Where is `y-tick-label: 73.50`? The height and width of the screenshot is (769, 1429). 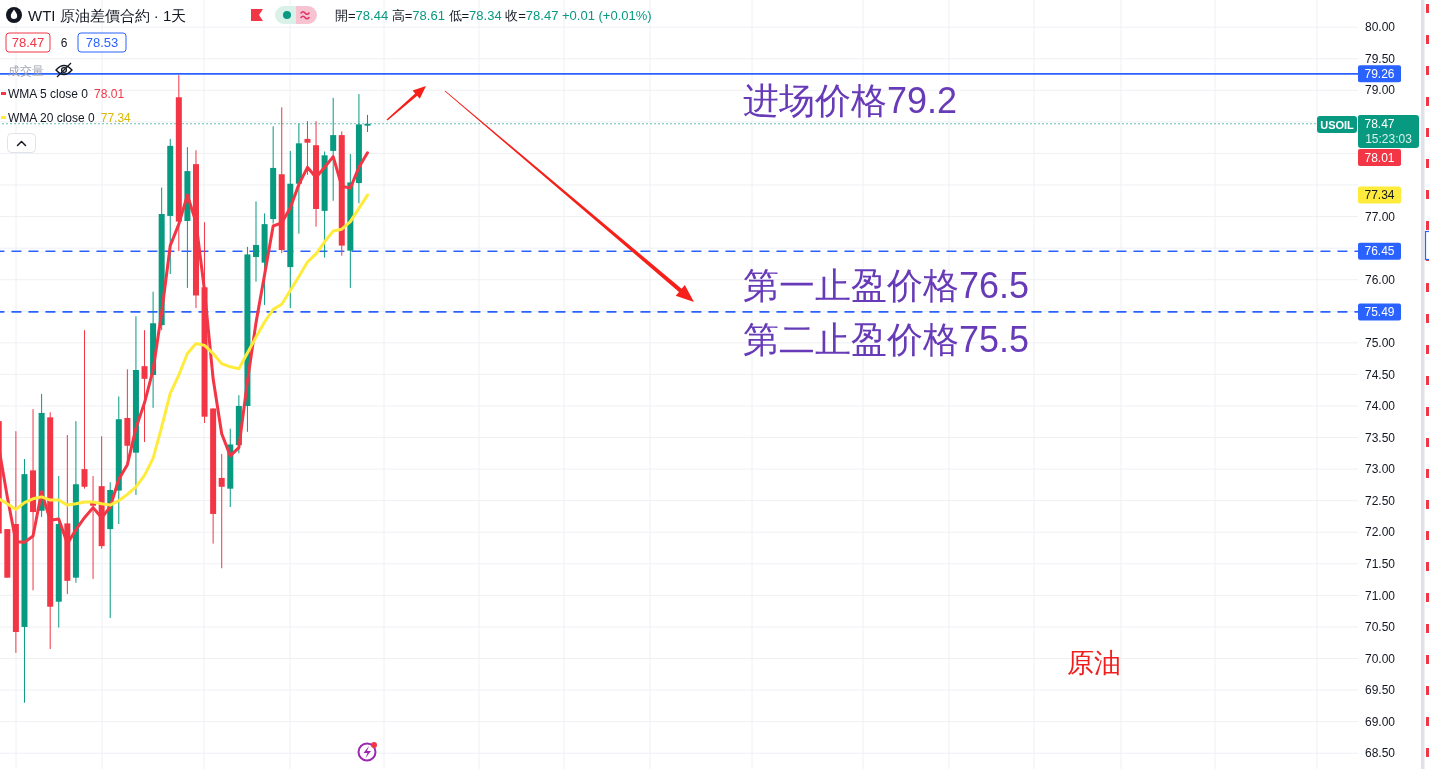
y-tick-label: 73.50 is located at coordinates (1380, 437).